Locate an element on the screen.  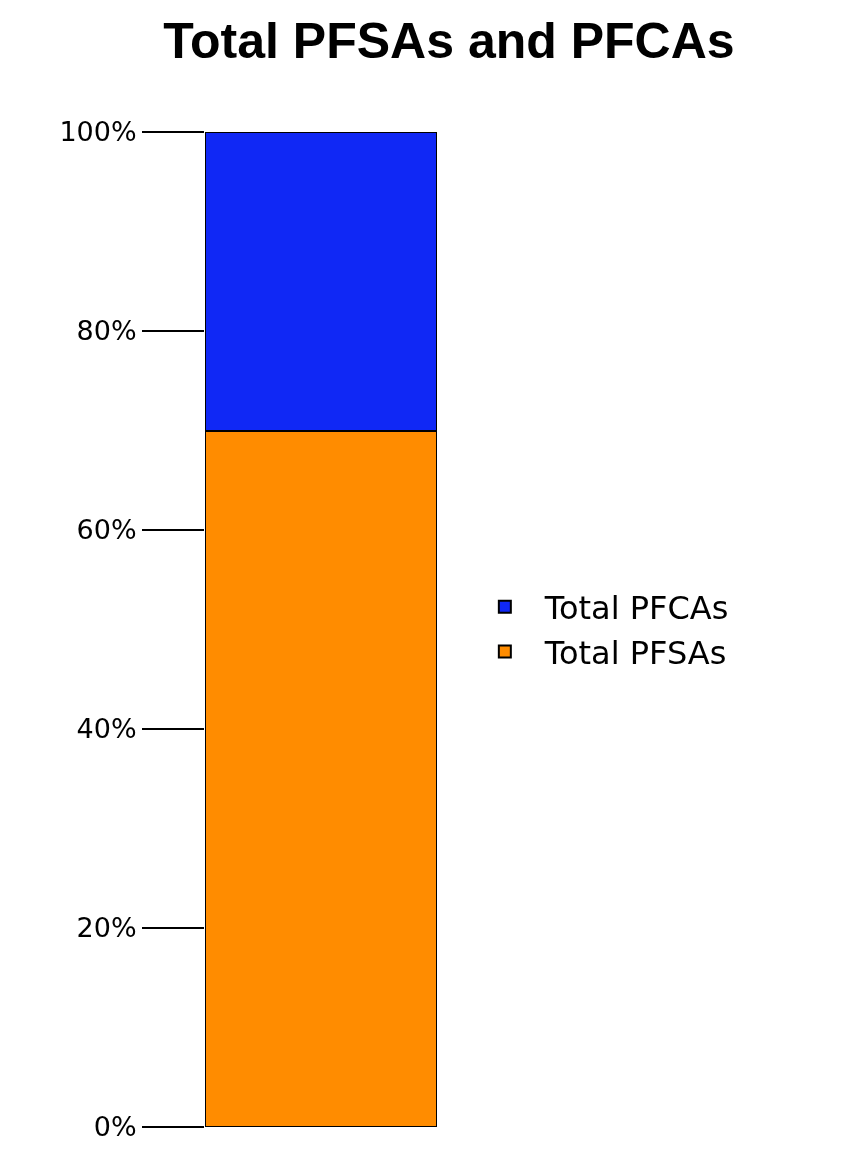
y-tick-label: 60% is located at coordinates (106, 530).